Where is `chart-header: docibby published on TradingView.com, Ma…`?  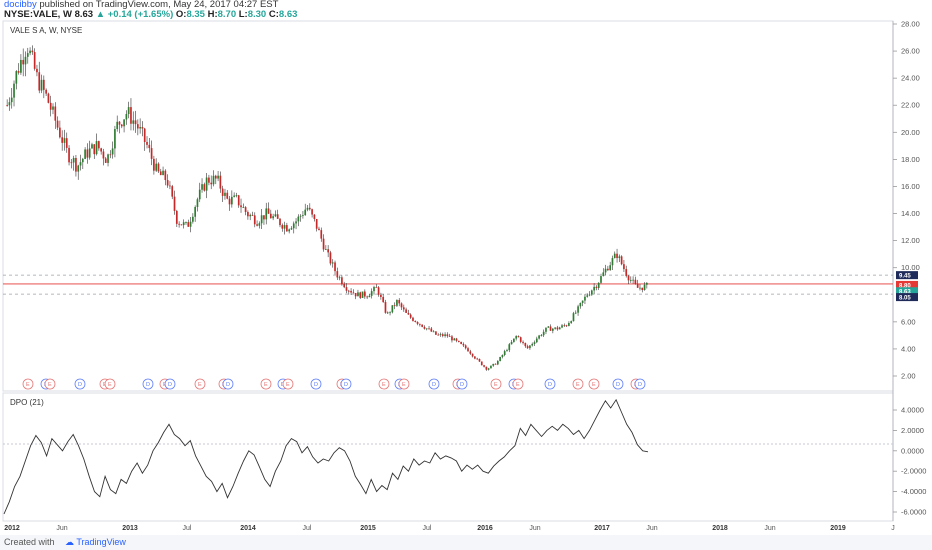
chart-header: docibby published on TradingView.com, Ma… is located at coordinates (150, 10).